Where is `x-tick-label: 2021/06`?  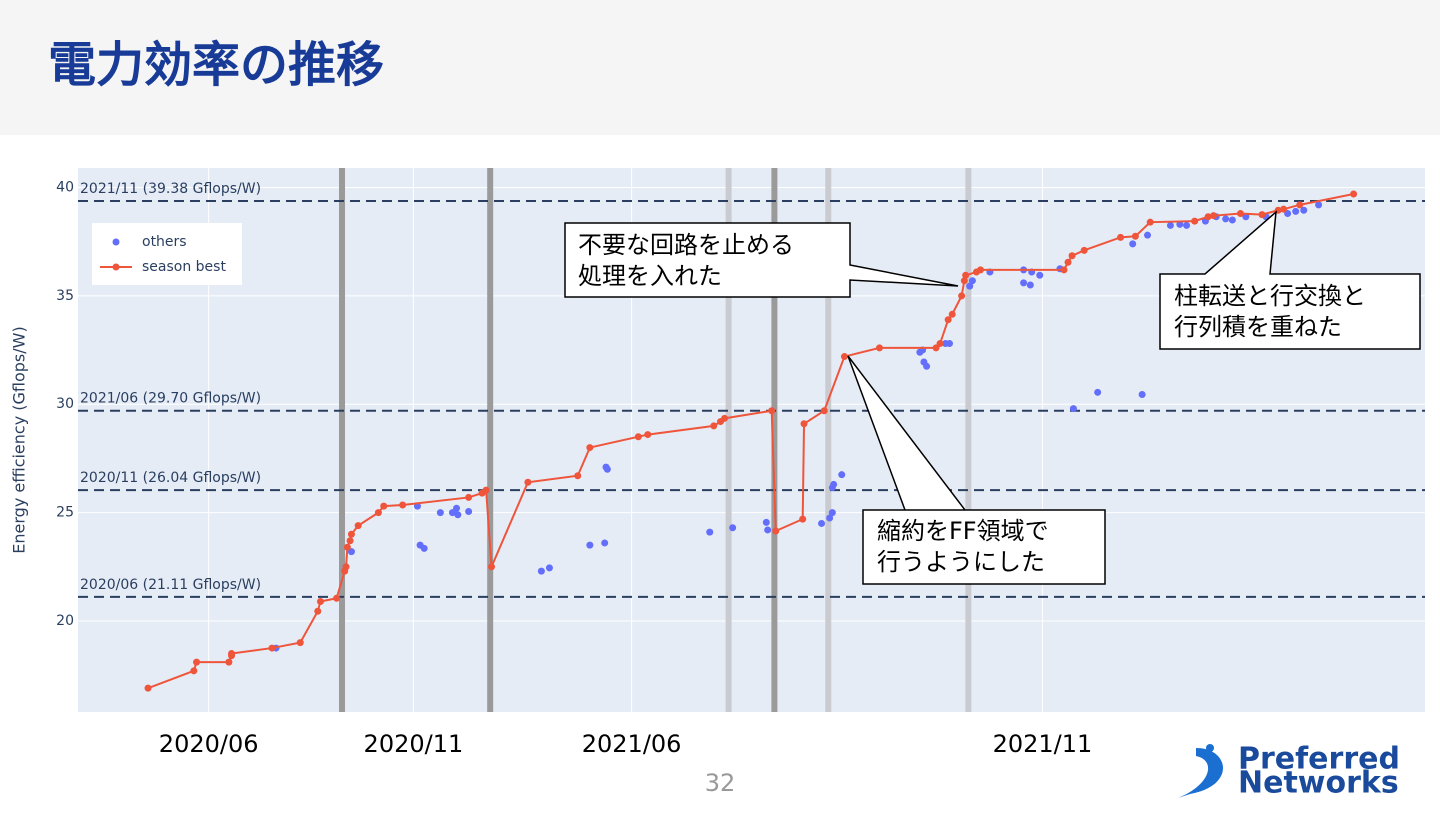
x-tick-label: 2021/06 is located at coordinates (632, 744).